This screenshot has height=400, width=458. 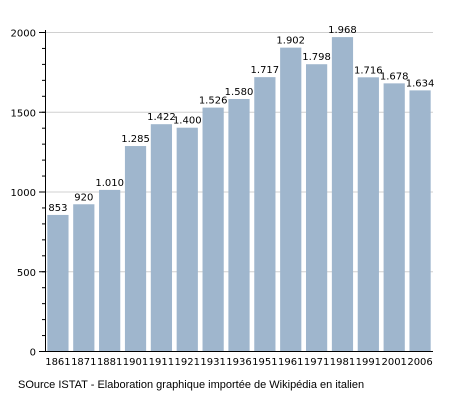 I want to click on value-label: 1.526, so click(x=213, y=101).